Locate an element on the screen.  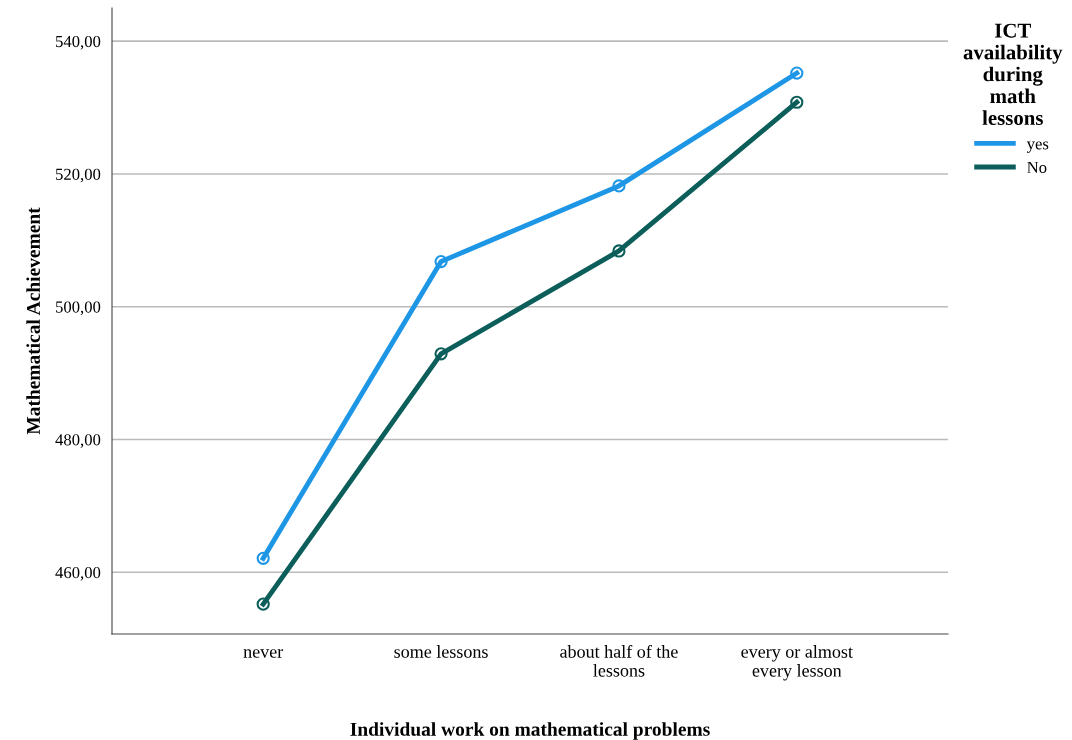
y-tick-label: 460,00 is located at coordinates (78, 573).